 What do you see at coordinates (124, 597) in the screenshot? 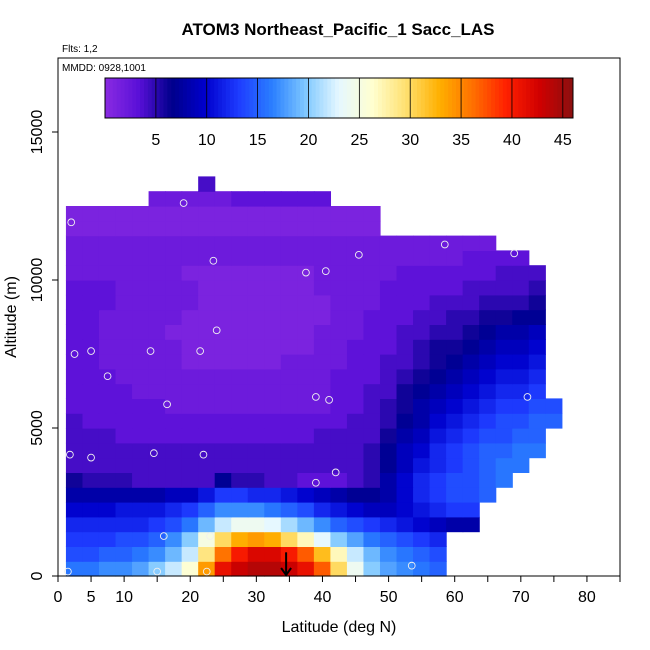
I see `x-tick-label: 10` at bounding box center [124, 597].